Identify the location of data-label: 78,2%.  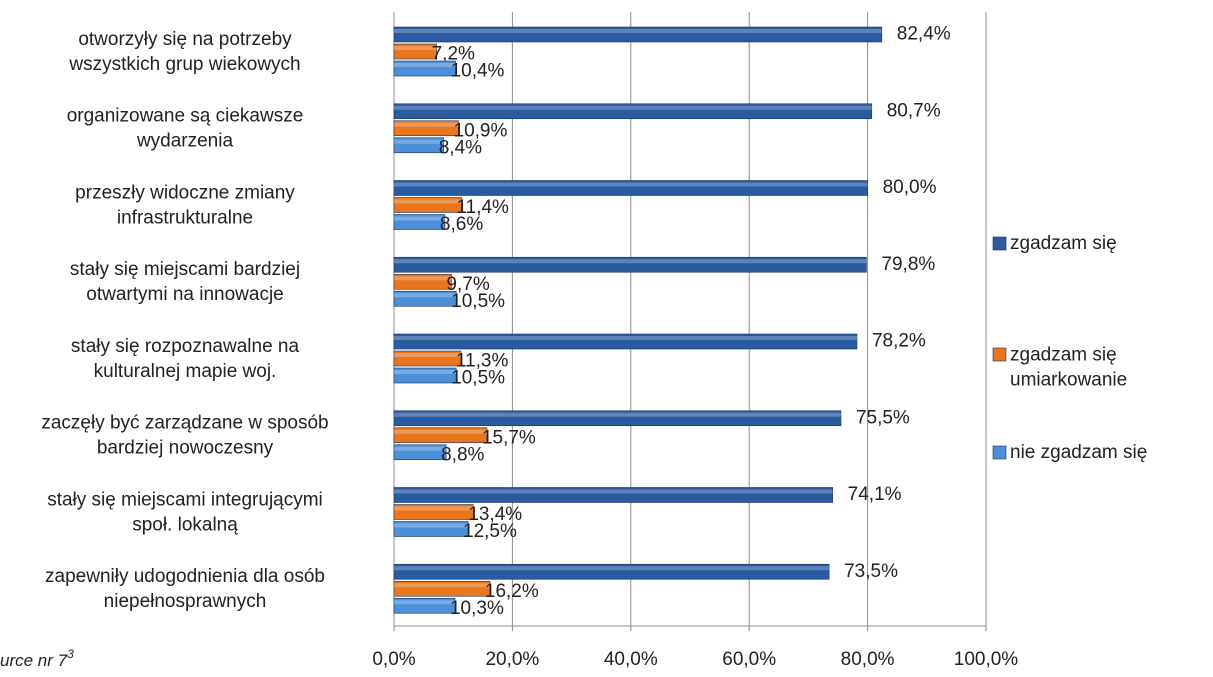
(899, 341).